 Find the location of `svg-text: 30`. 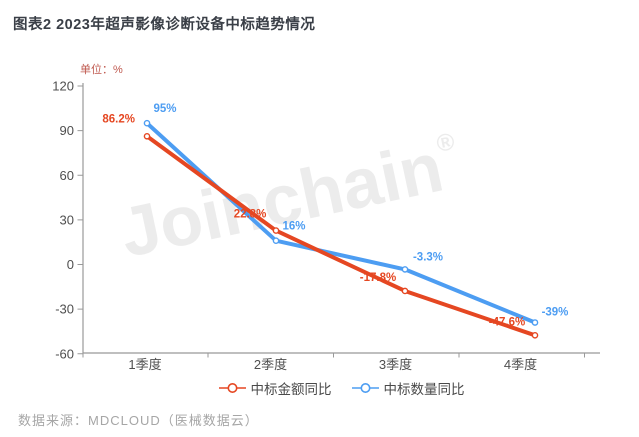

svg-text: 30 is located at coordinates (67, 219).